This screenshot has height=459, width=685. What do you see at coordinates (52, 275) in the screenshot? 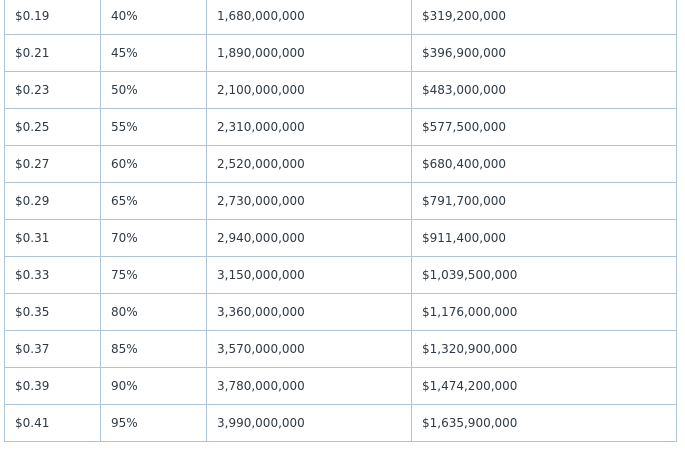
I see `table-cell: $0.33` at bounding box center [52, 275].